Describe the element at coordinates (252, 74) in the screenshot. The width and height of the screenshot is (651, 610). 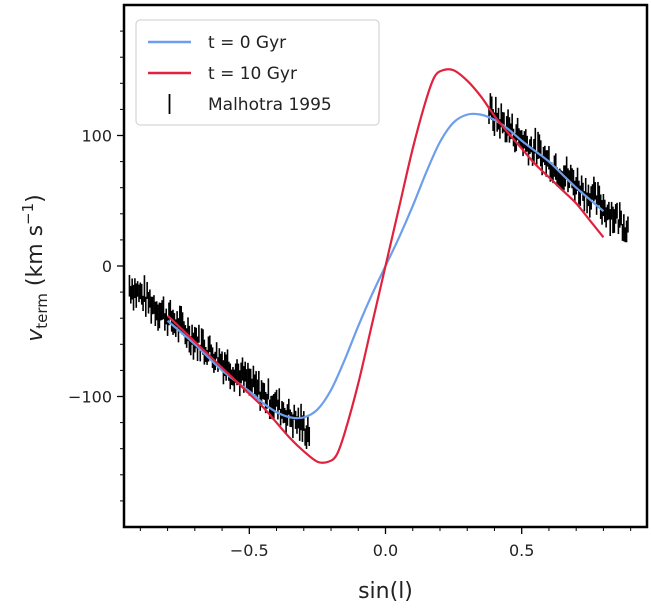
I see `legend-label-t10: t = 10 Gyr` at that location.